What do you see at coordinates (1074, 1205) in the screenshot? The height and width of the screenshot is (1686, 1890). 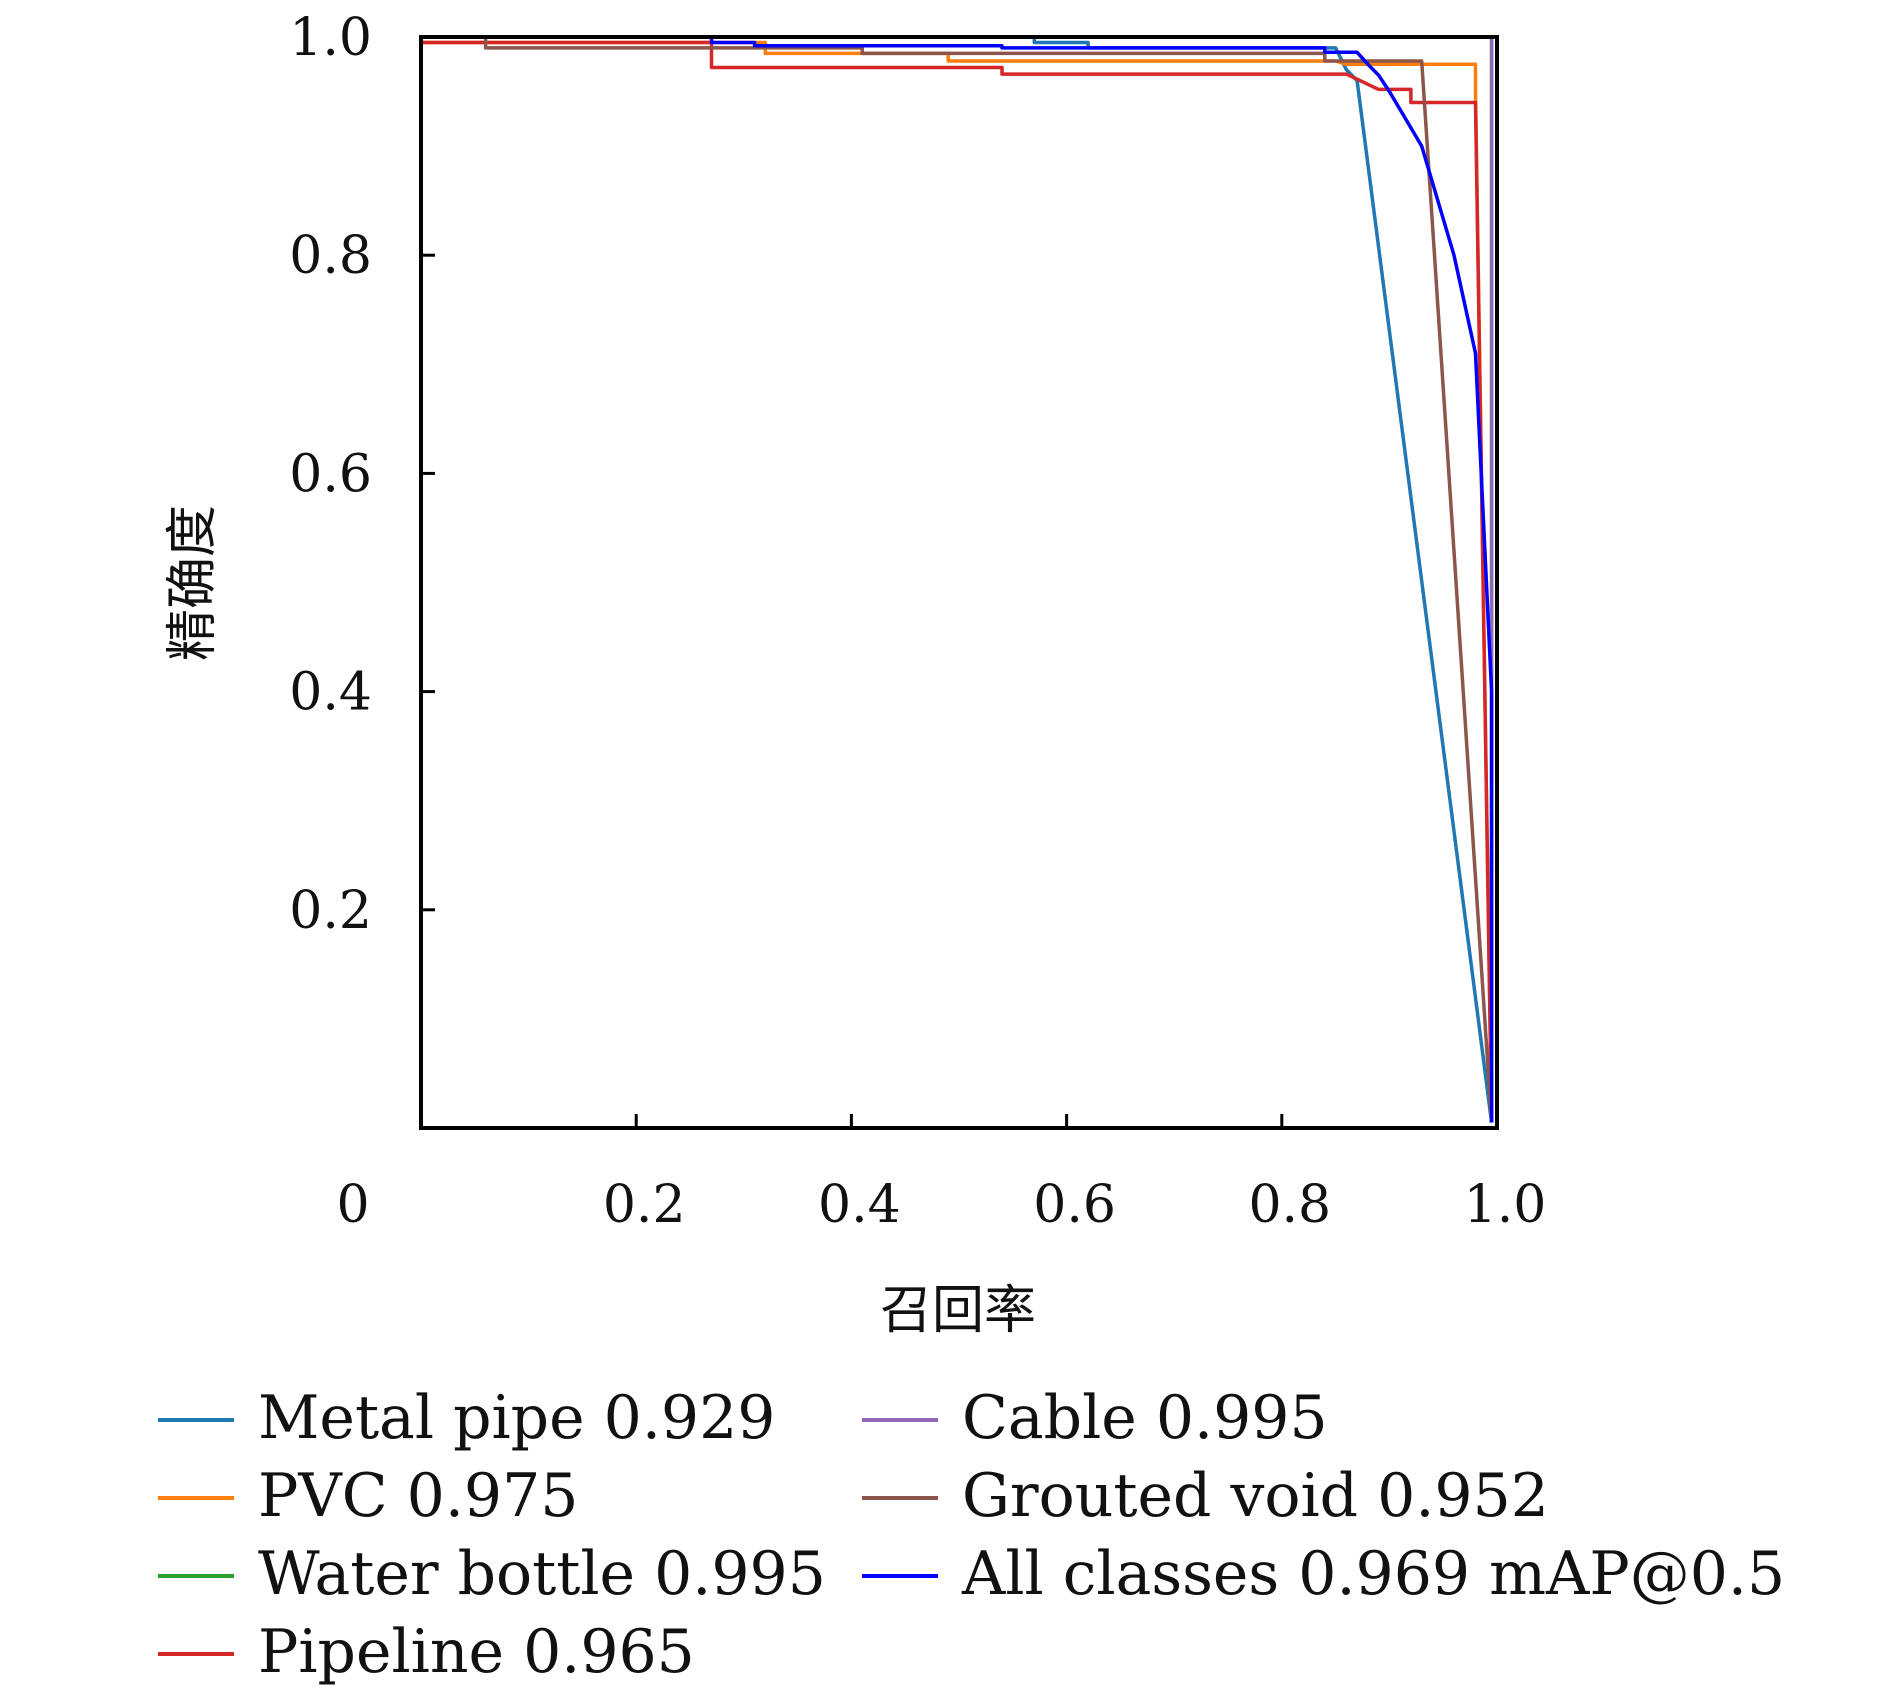 I see `x-tick-label: 0.6` at bounding box center [1074, 1205].